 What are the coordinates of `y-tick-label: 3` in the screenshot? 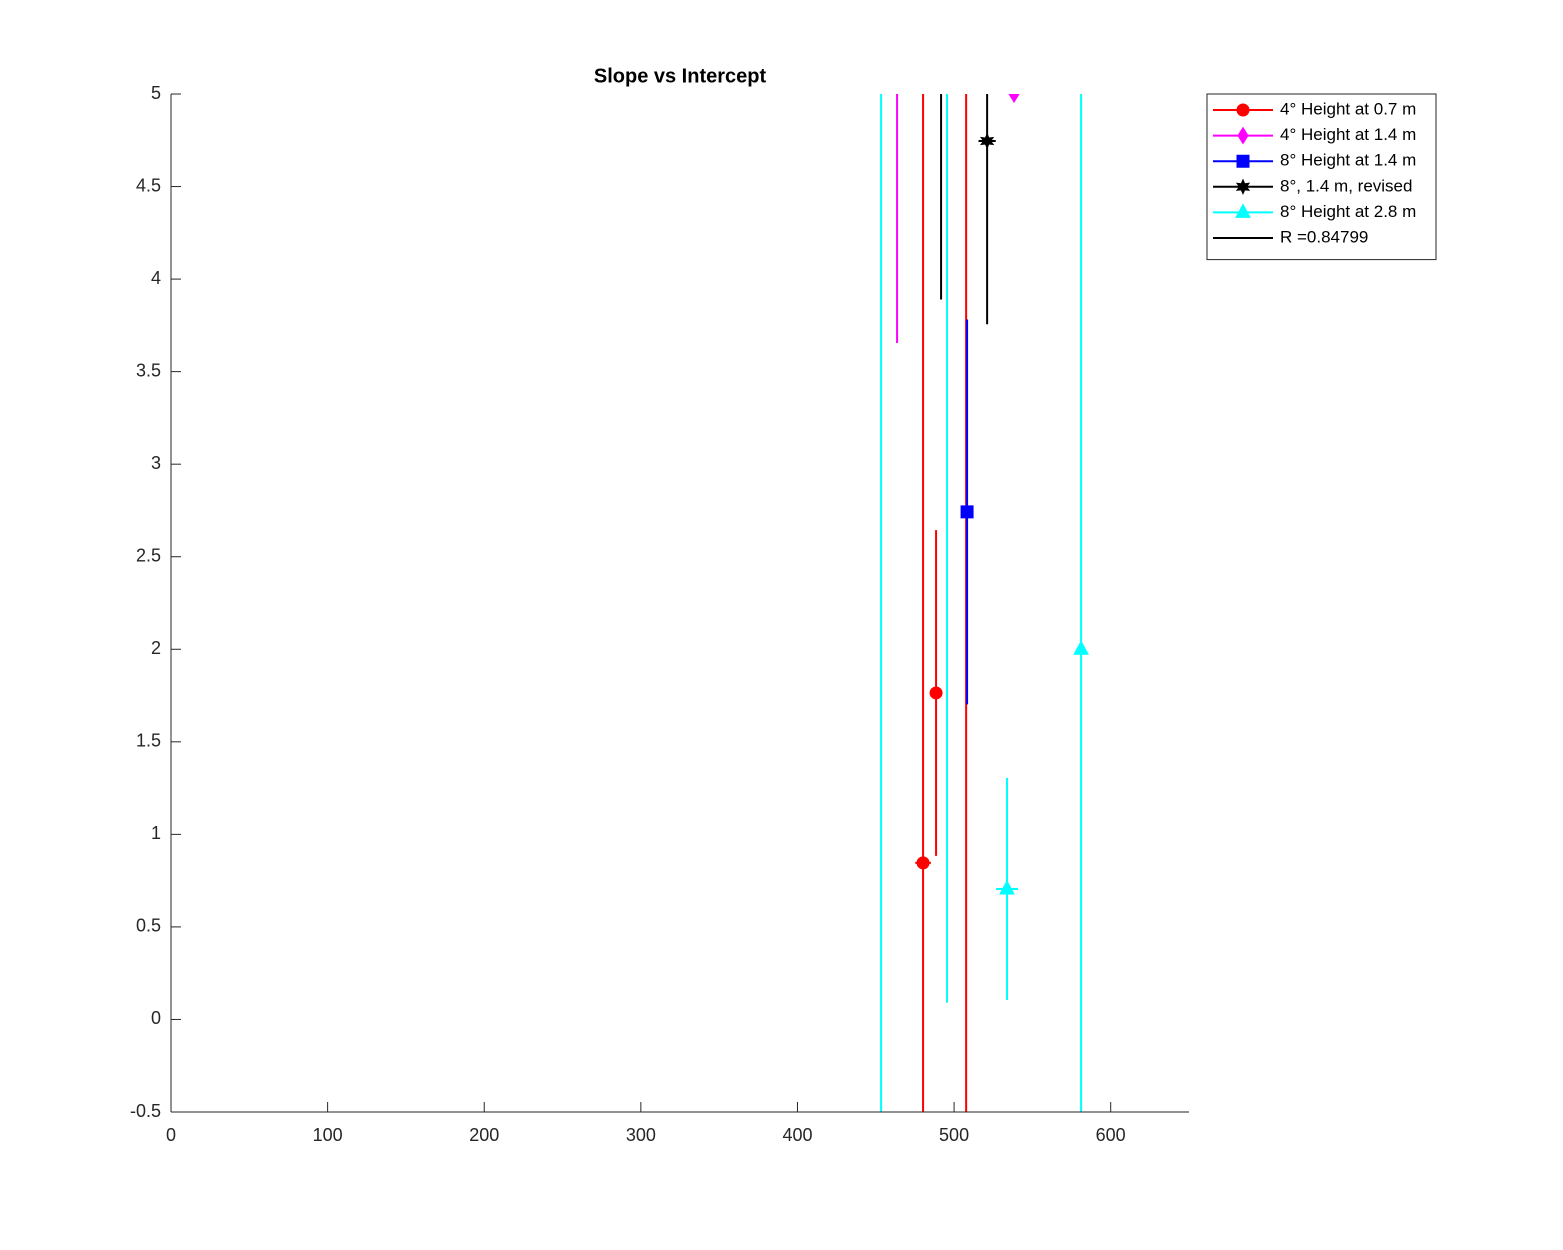 It's located at (156, 463).